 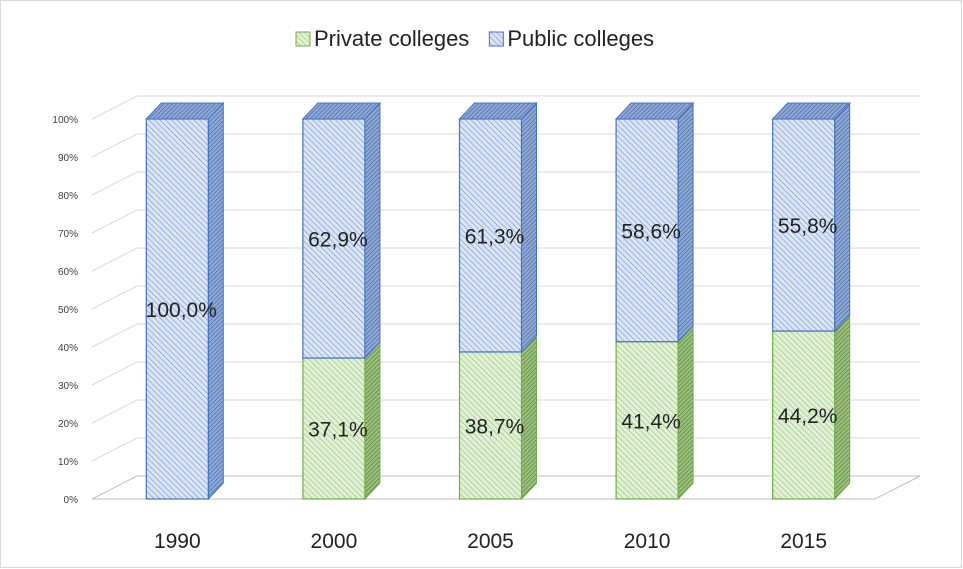 I want to click on y-axis-ticks: 0% 10% 20% 30% 40% 50% 60% 70% 80% 90% 100%, so click(x=65, y=310).